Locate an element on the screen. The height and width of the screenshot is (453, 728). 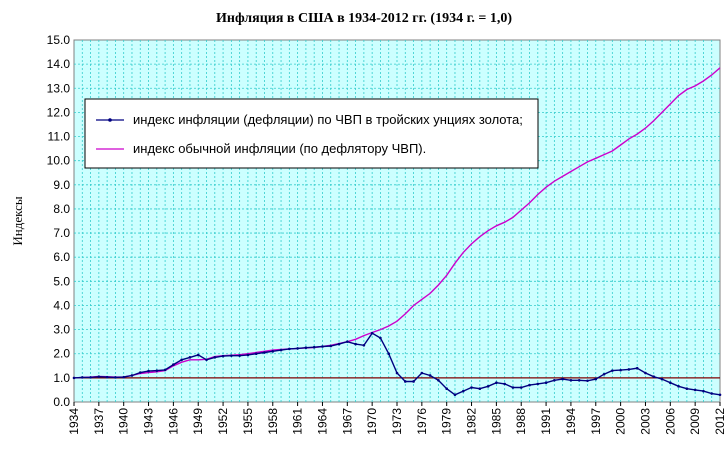
y-tick-label: 13.0 is located at coordinates (59, 88).